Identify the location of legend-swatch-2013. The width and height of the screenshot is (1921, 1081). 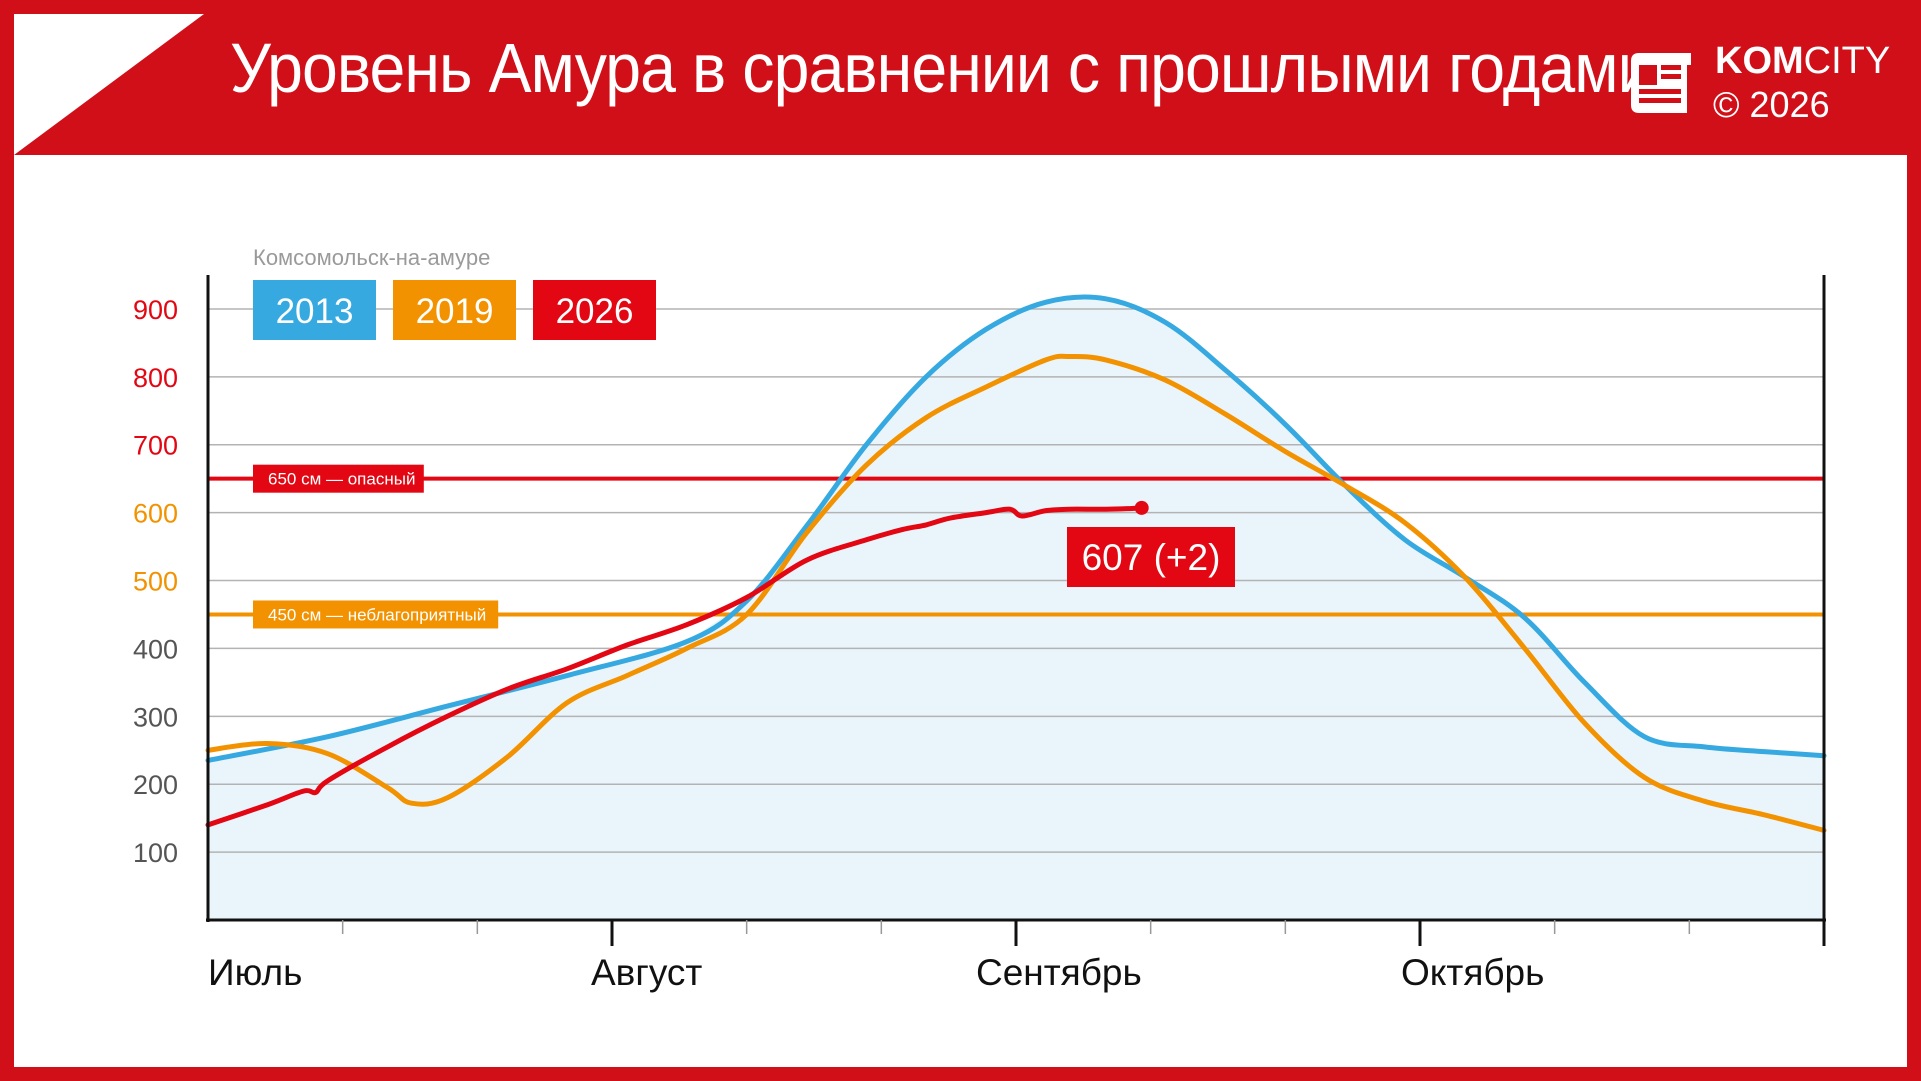
(314, 310).